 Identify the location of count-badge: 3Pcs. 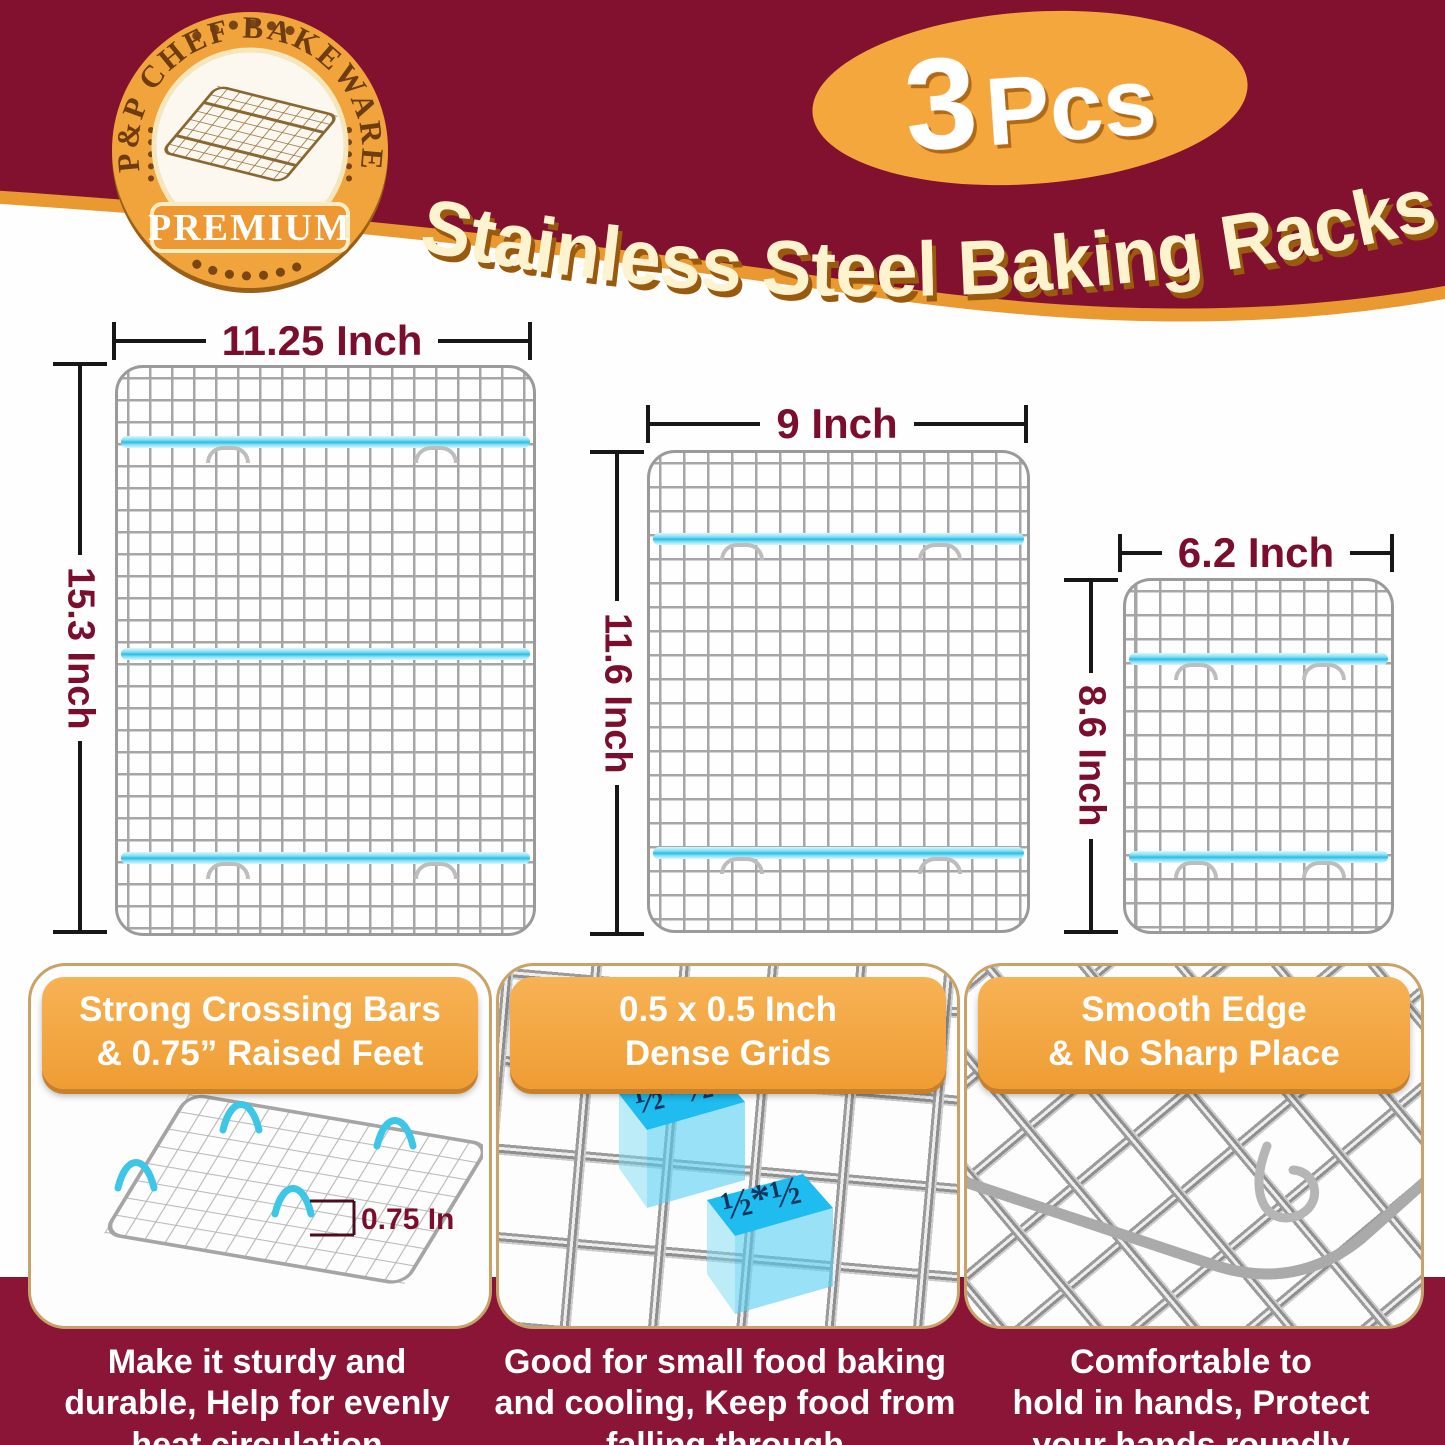
(1030, 96).